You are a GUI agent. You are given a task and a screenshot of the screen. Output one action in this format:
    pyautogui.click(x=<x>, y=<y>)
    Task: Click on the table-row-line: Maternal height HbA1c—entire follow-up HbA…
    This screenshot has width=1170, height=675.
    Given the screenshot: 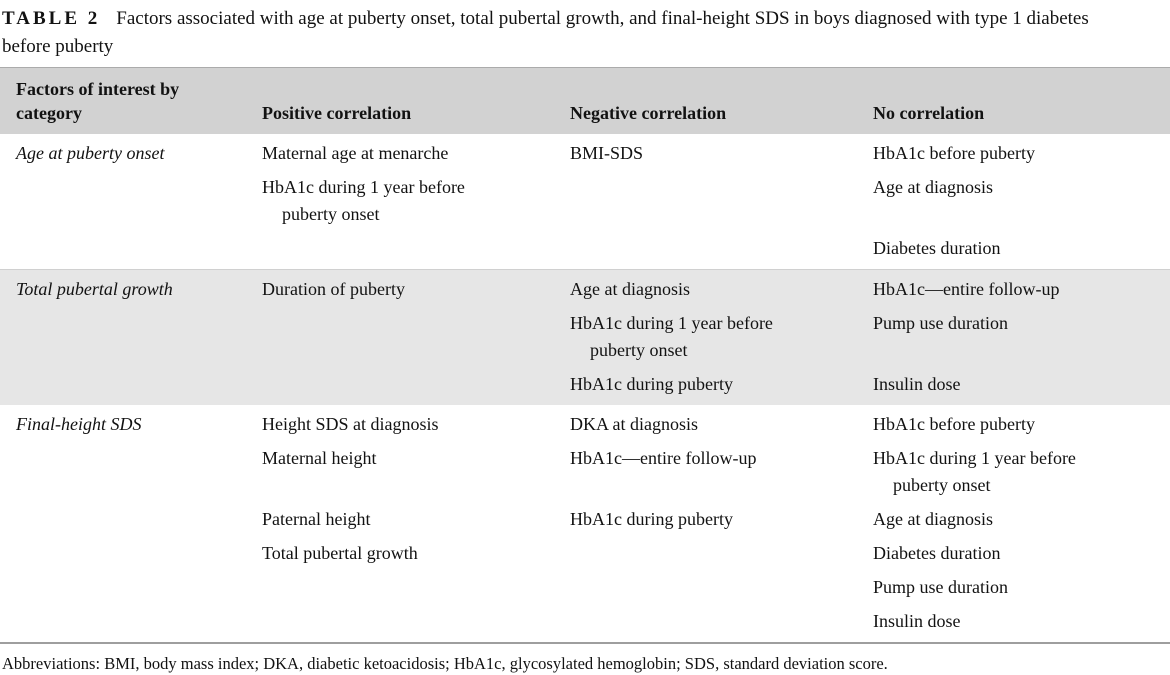 What is the action you would take?
    pyautogui.click(x=585, y=475)
    